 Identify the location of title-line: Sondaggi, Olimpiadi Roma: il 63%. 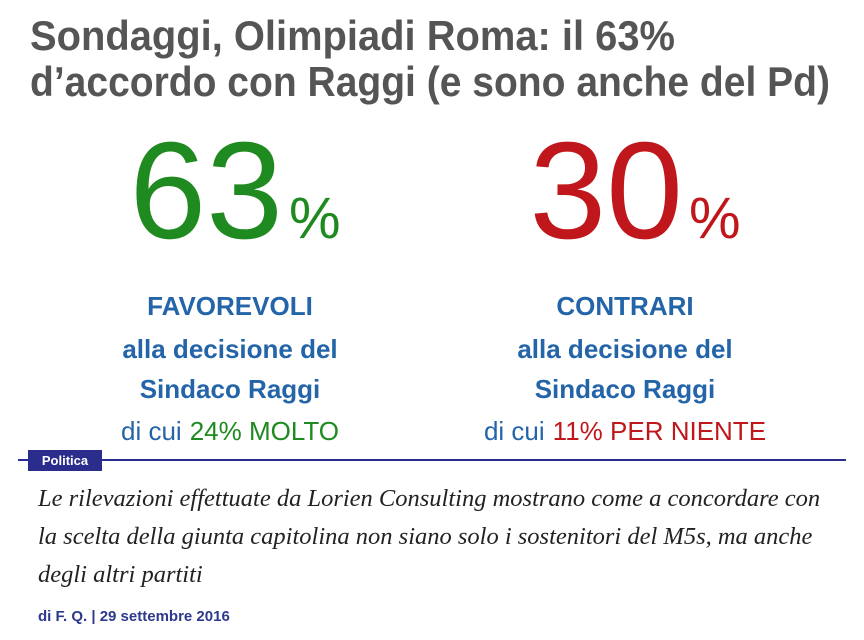
(352, 35).